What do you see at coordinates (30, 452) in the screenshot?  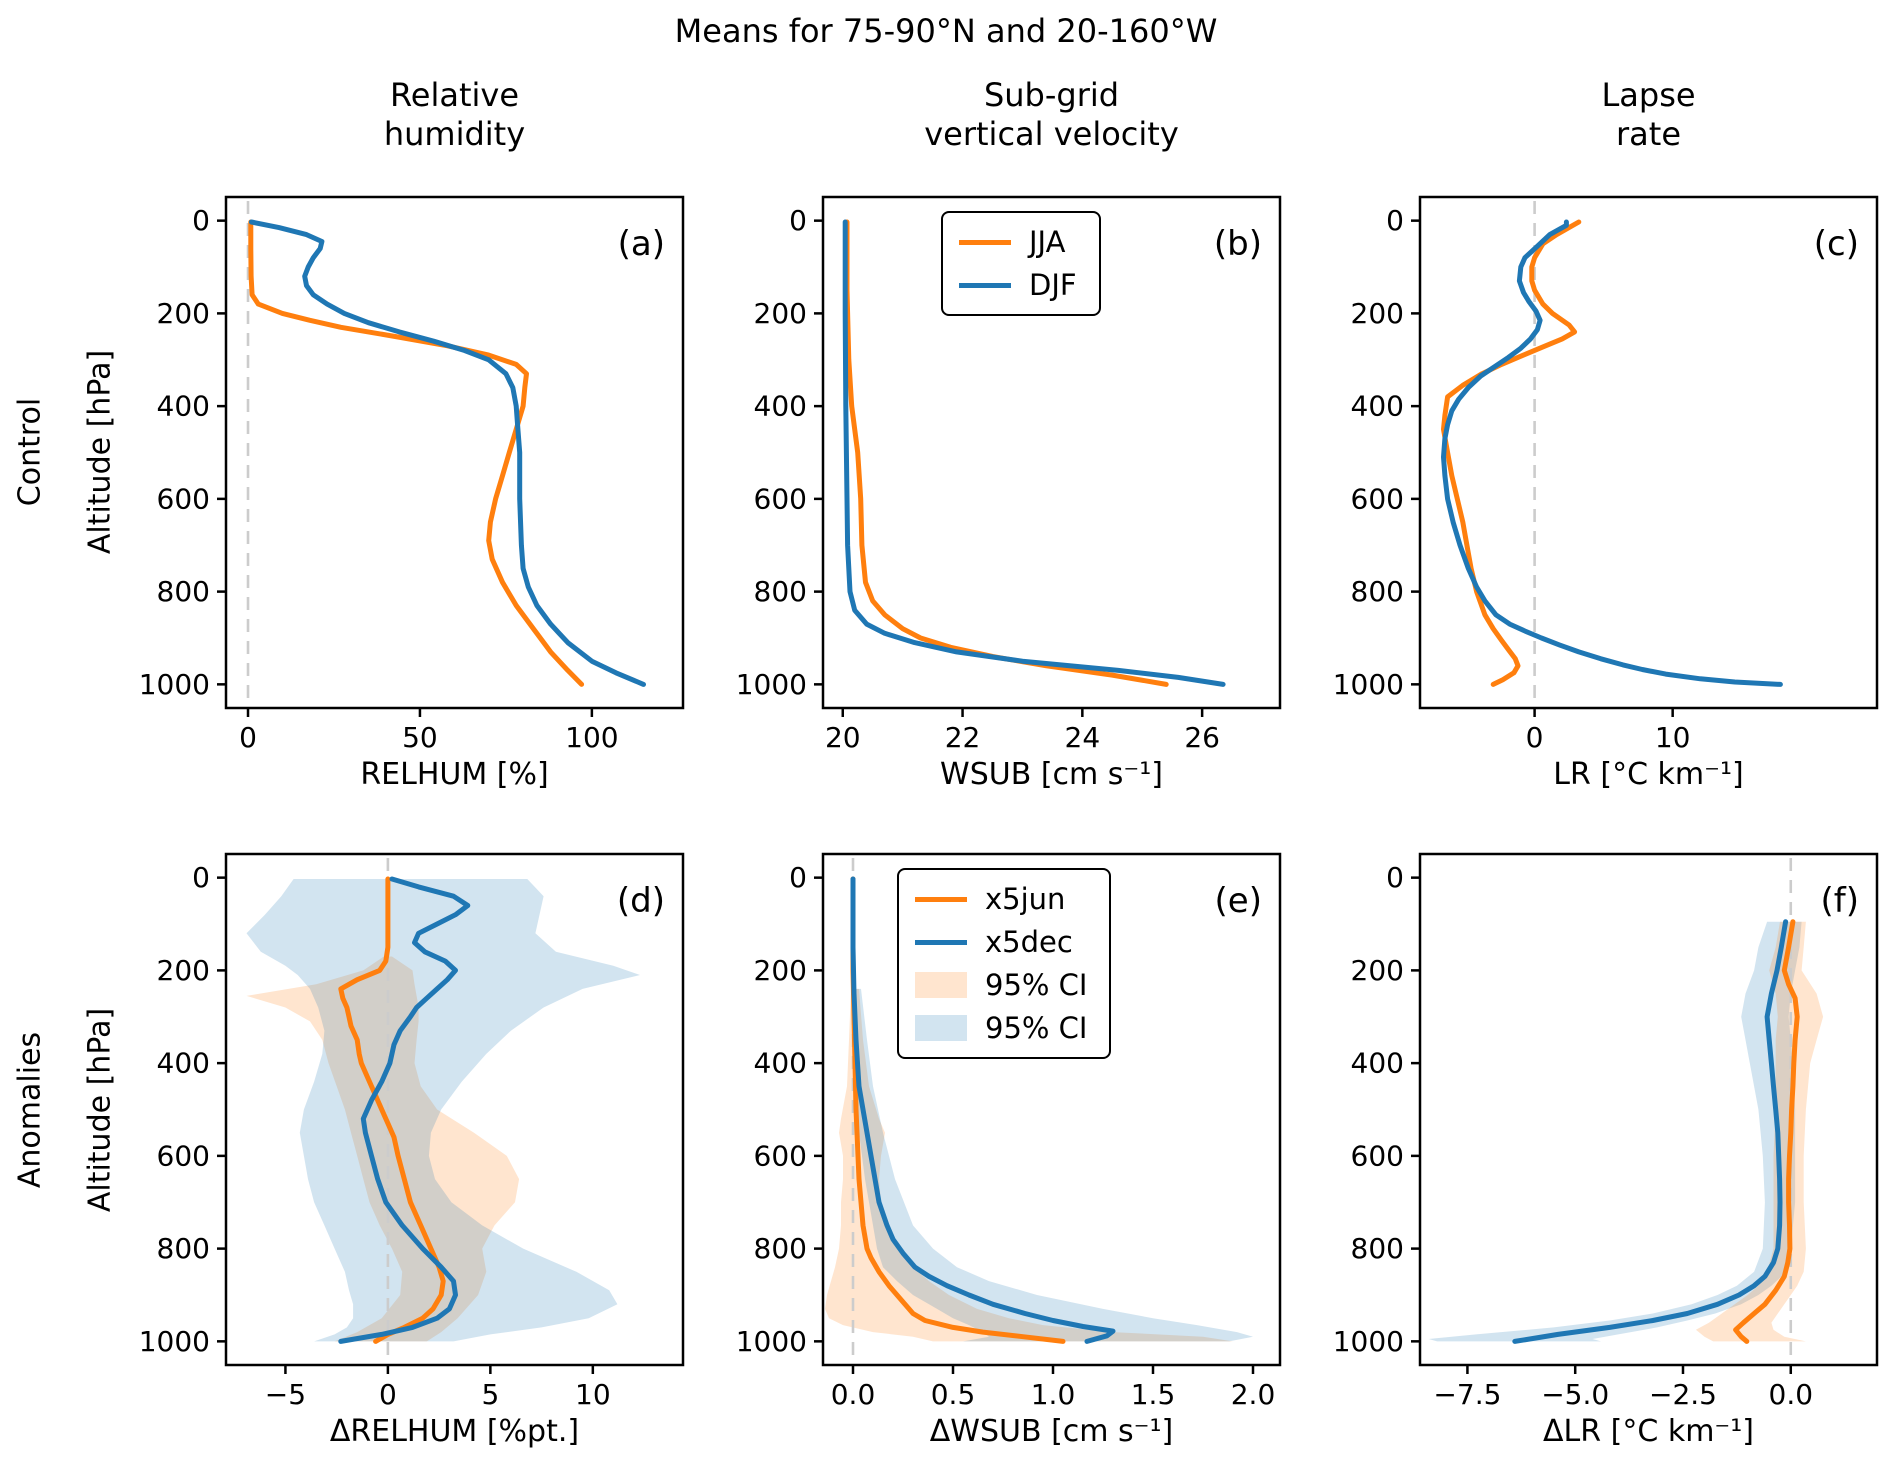 I see `row-label-control: Control` at bounding box center [30, 452].